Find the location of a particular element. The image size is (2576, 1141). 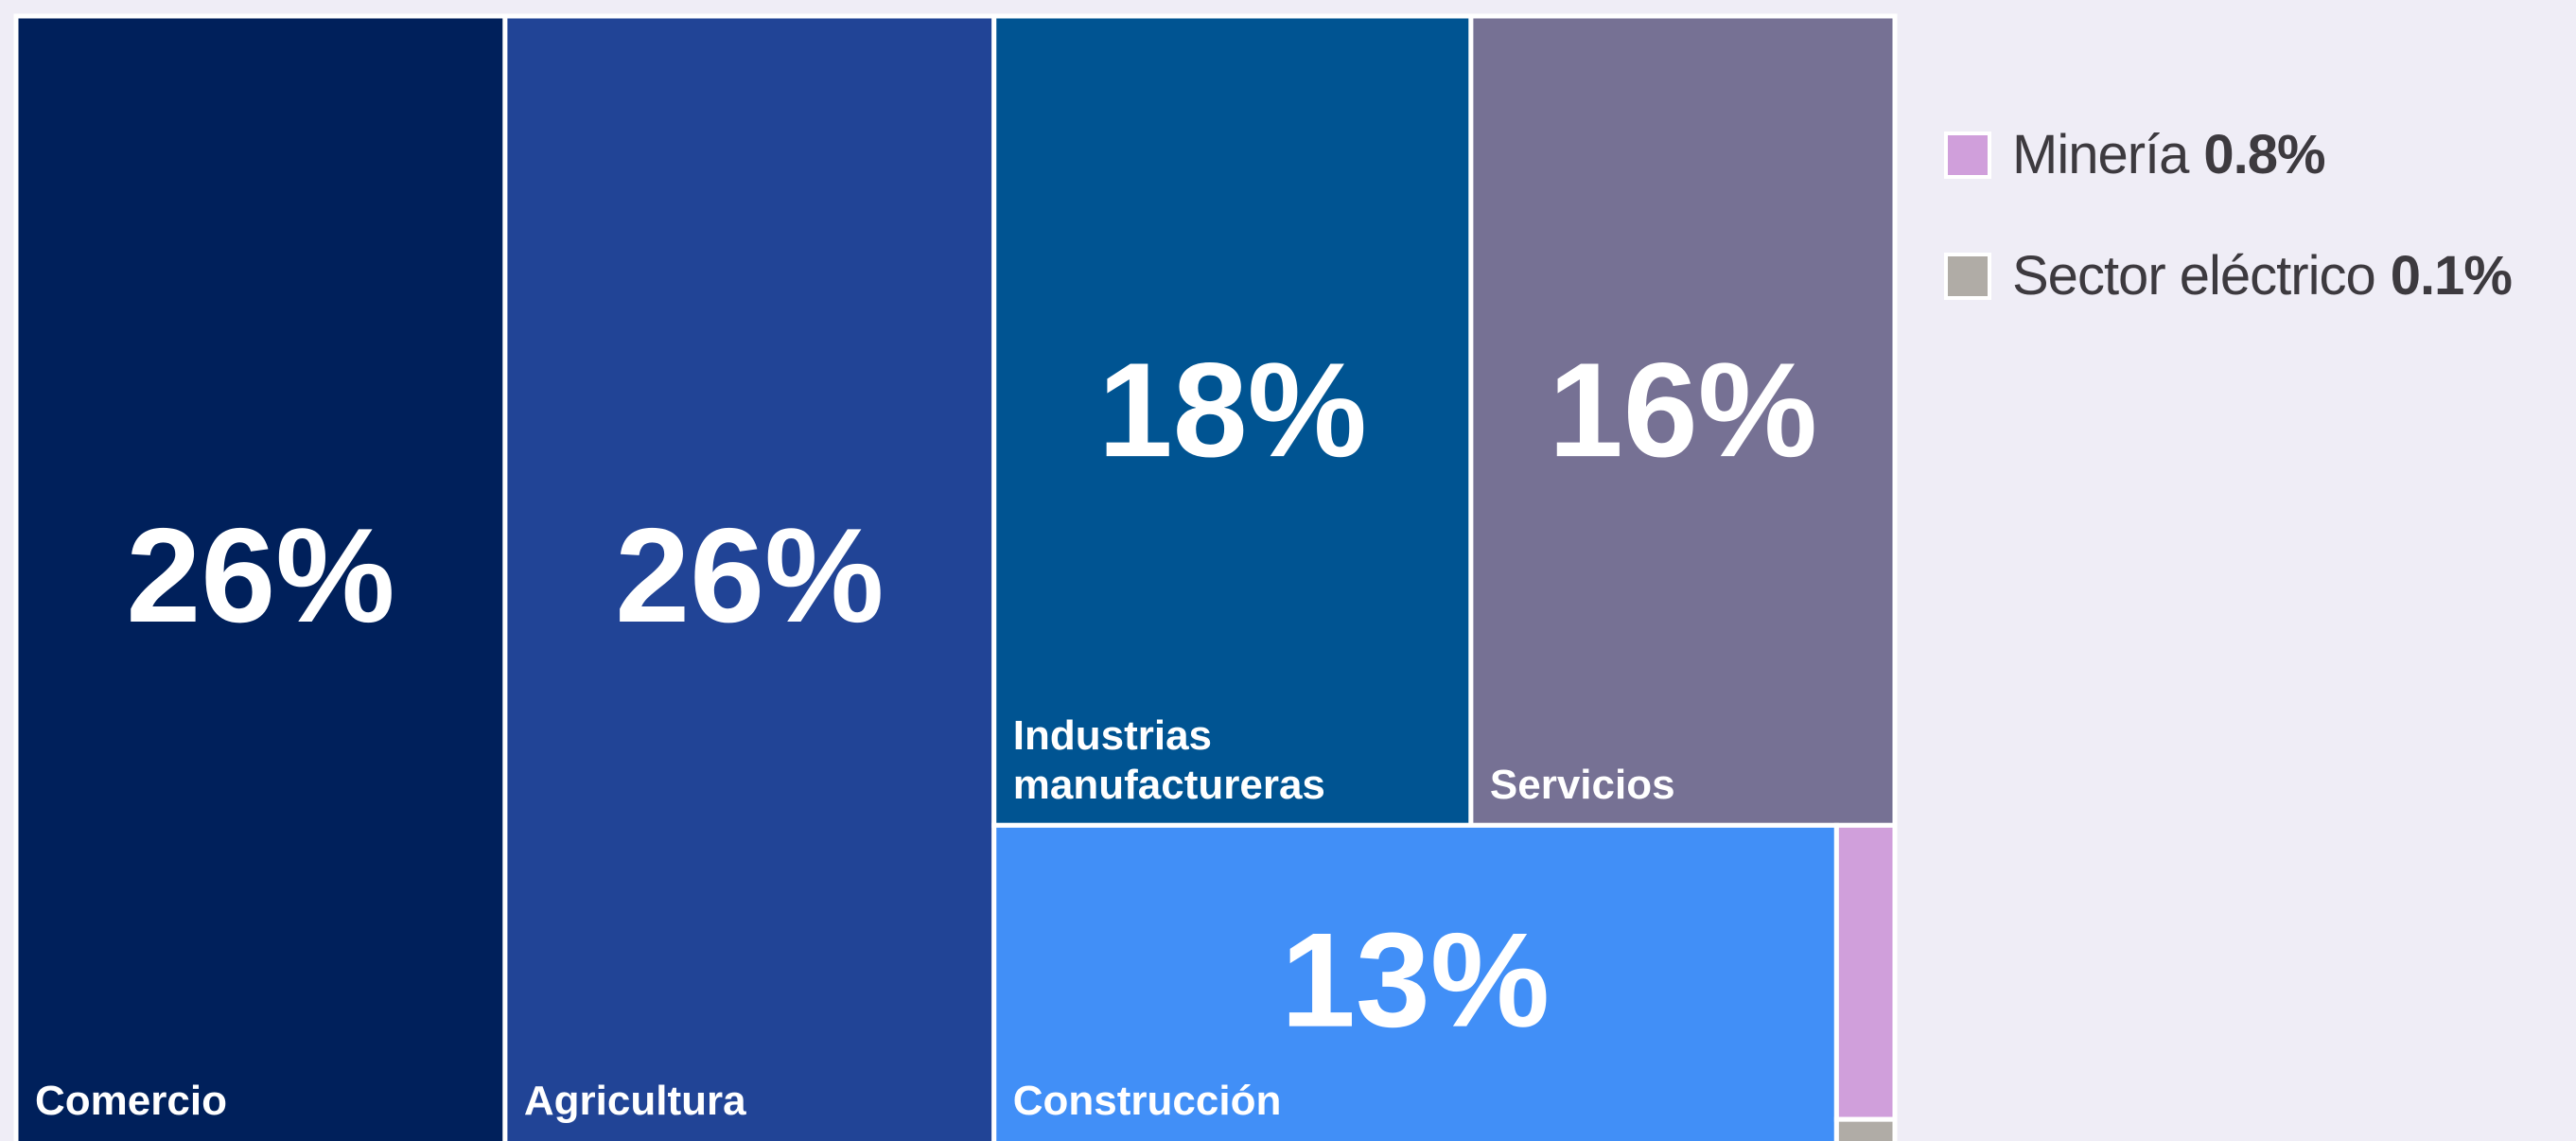

tile-category-label: Comercio is located at coordinates (131, 1101).